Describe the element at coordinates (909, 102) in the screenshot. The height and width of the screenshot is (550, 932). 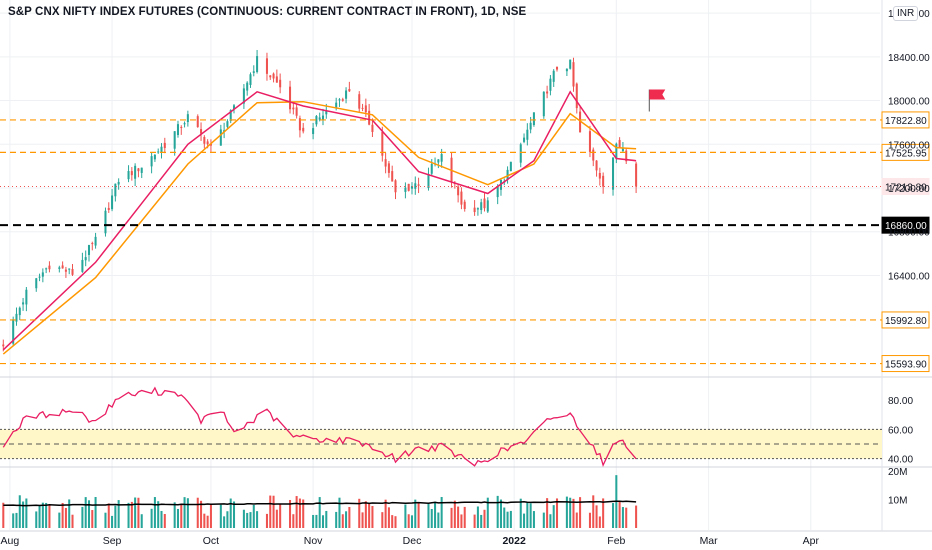
I see `price-axis-tick: 18000.00` at that location.